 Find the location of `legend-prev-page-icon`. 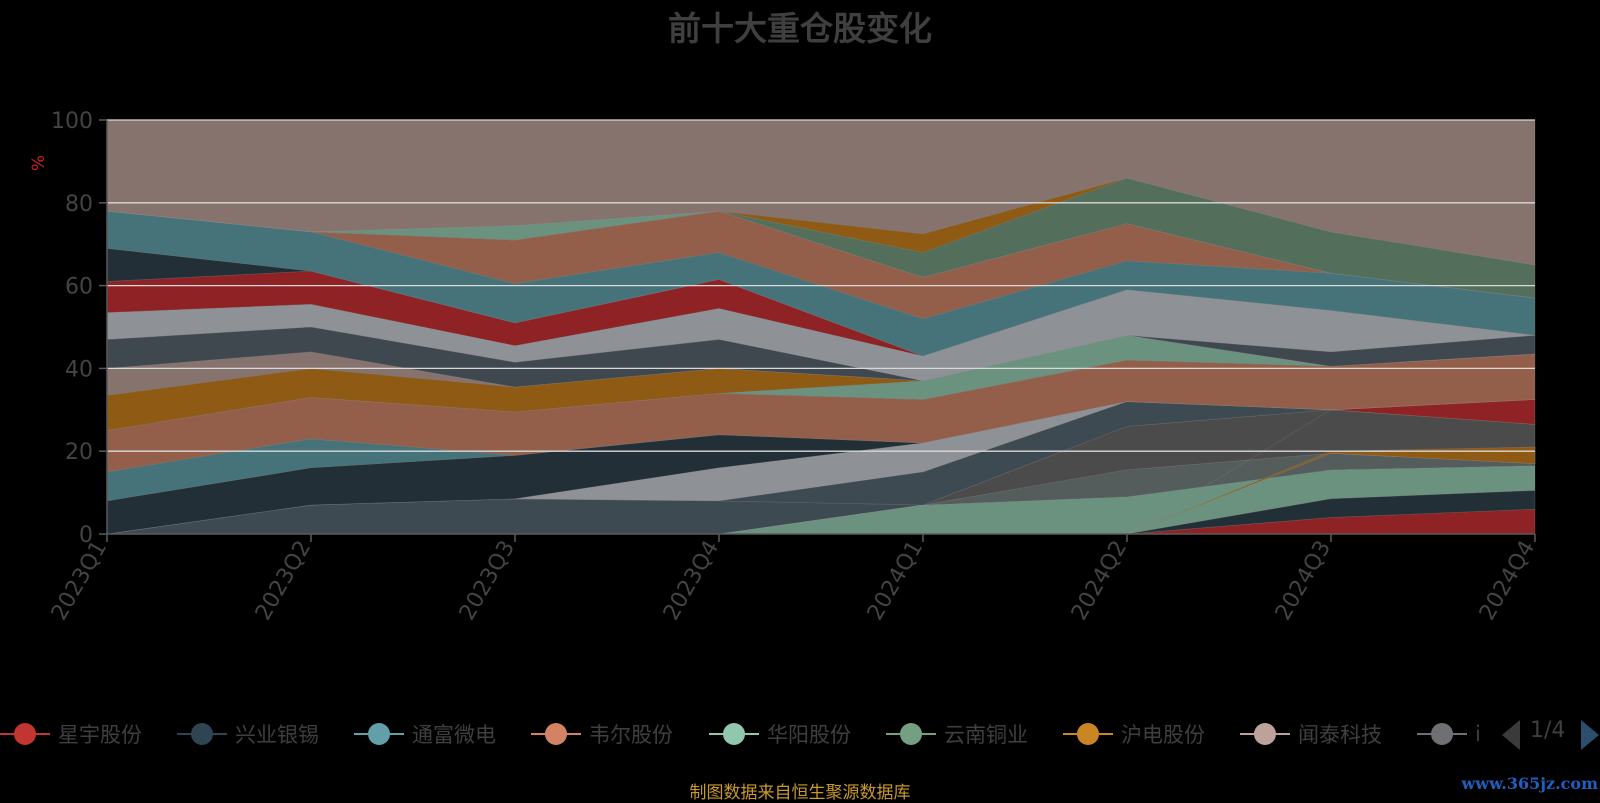

legend-prev-page-icon is located at coordinates (1511, 735).